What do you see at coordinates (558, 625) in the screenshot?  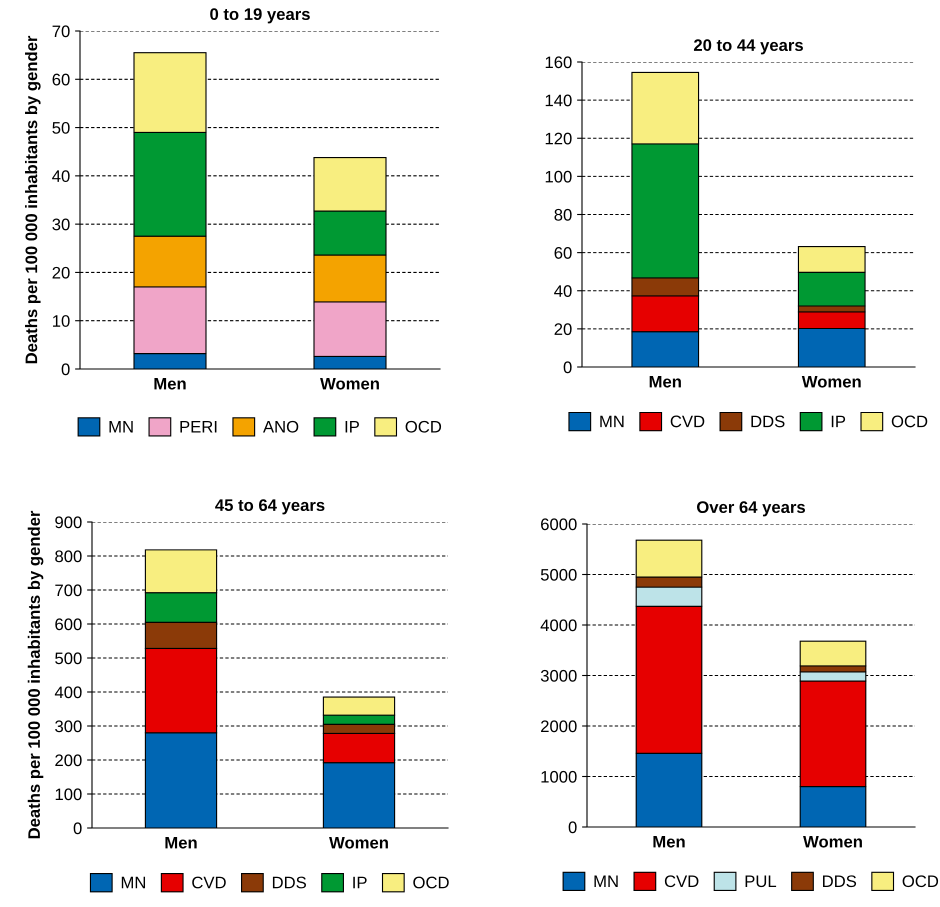 I see `y-tick-label: 4000` at bounding box center [558, 625].